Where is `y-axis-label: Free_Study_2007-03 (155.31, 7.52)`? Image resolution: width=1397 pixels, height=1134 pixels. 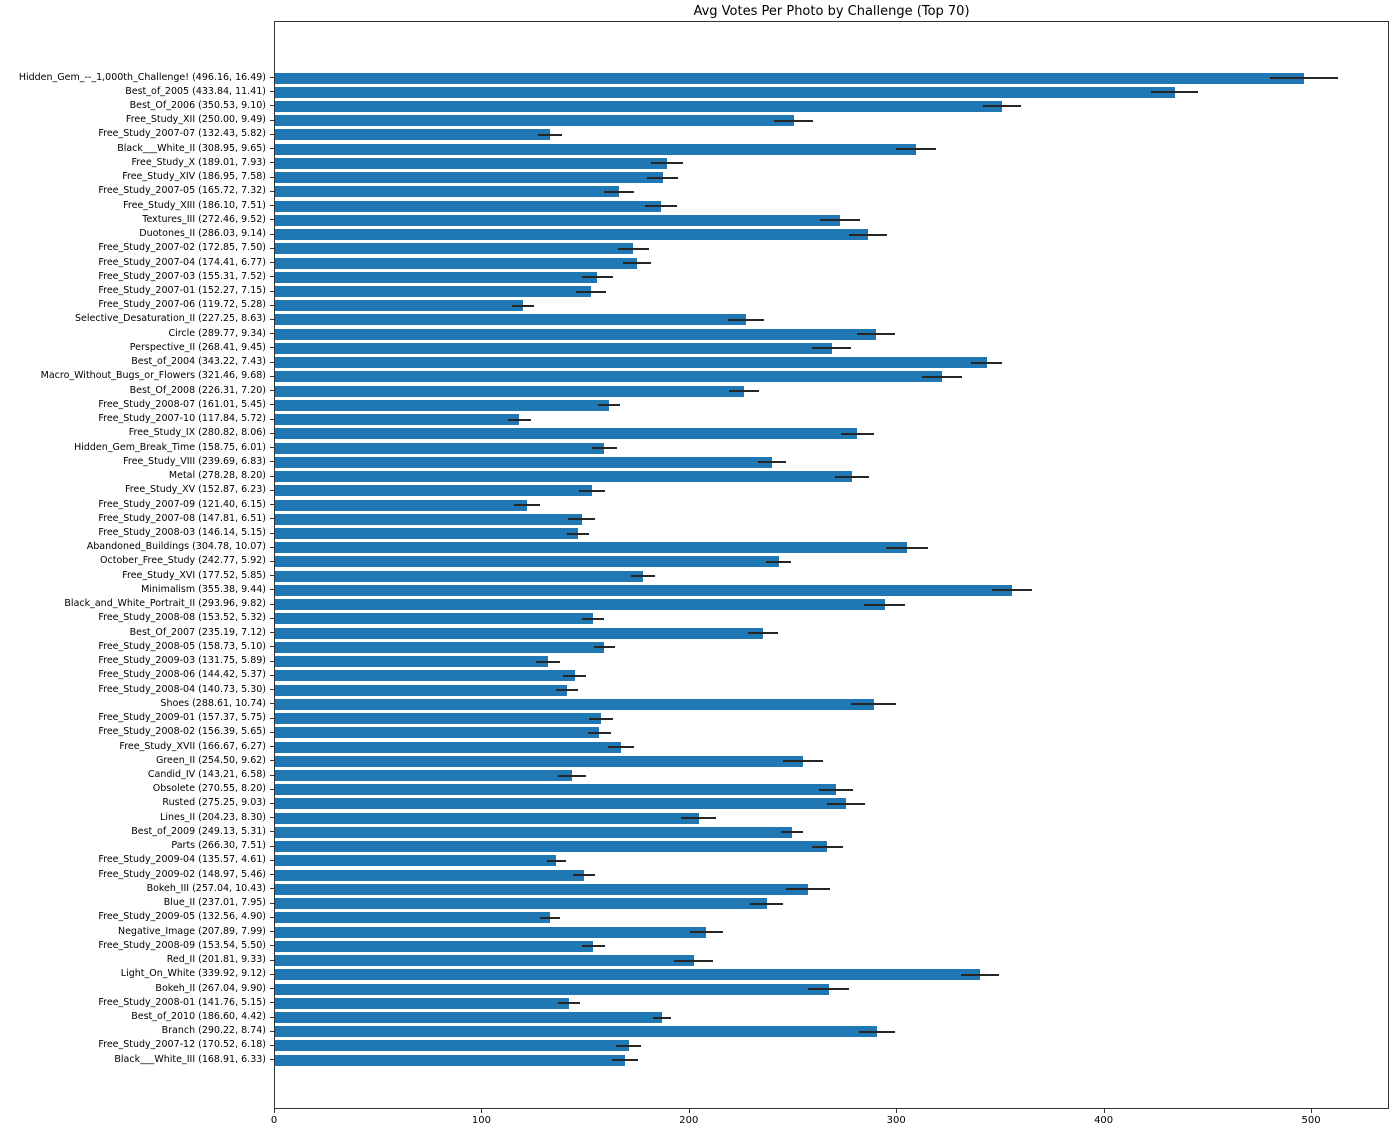
y-axis-label: Free_Study_2007-03 (155.31, 7.52) is located at coordinates (182, 276).